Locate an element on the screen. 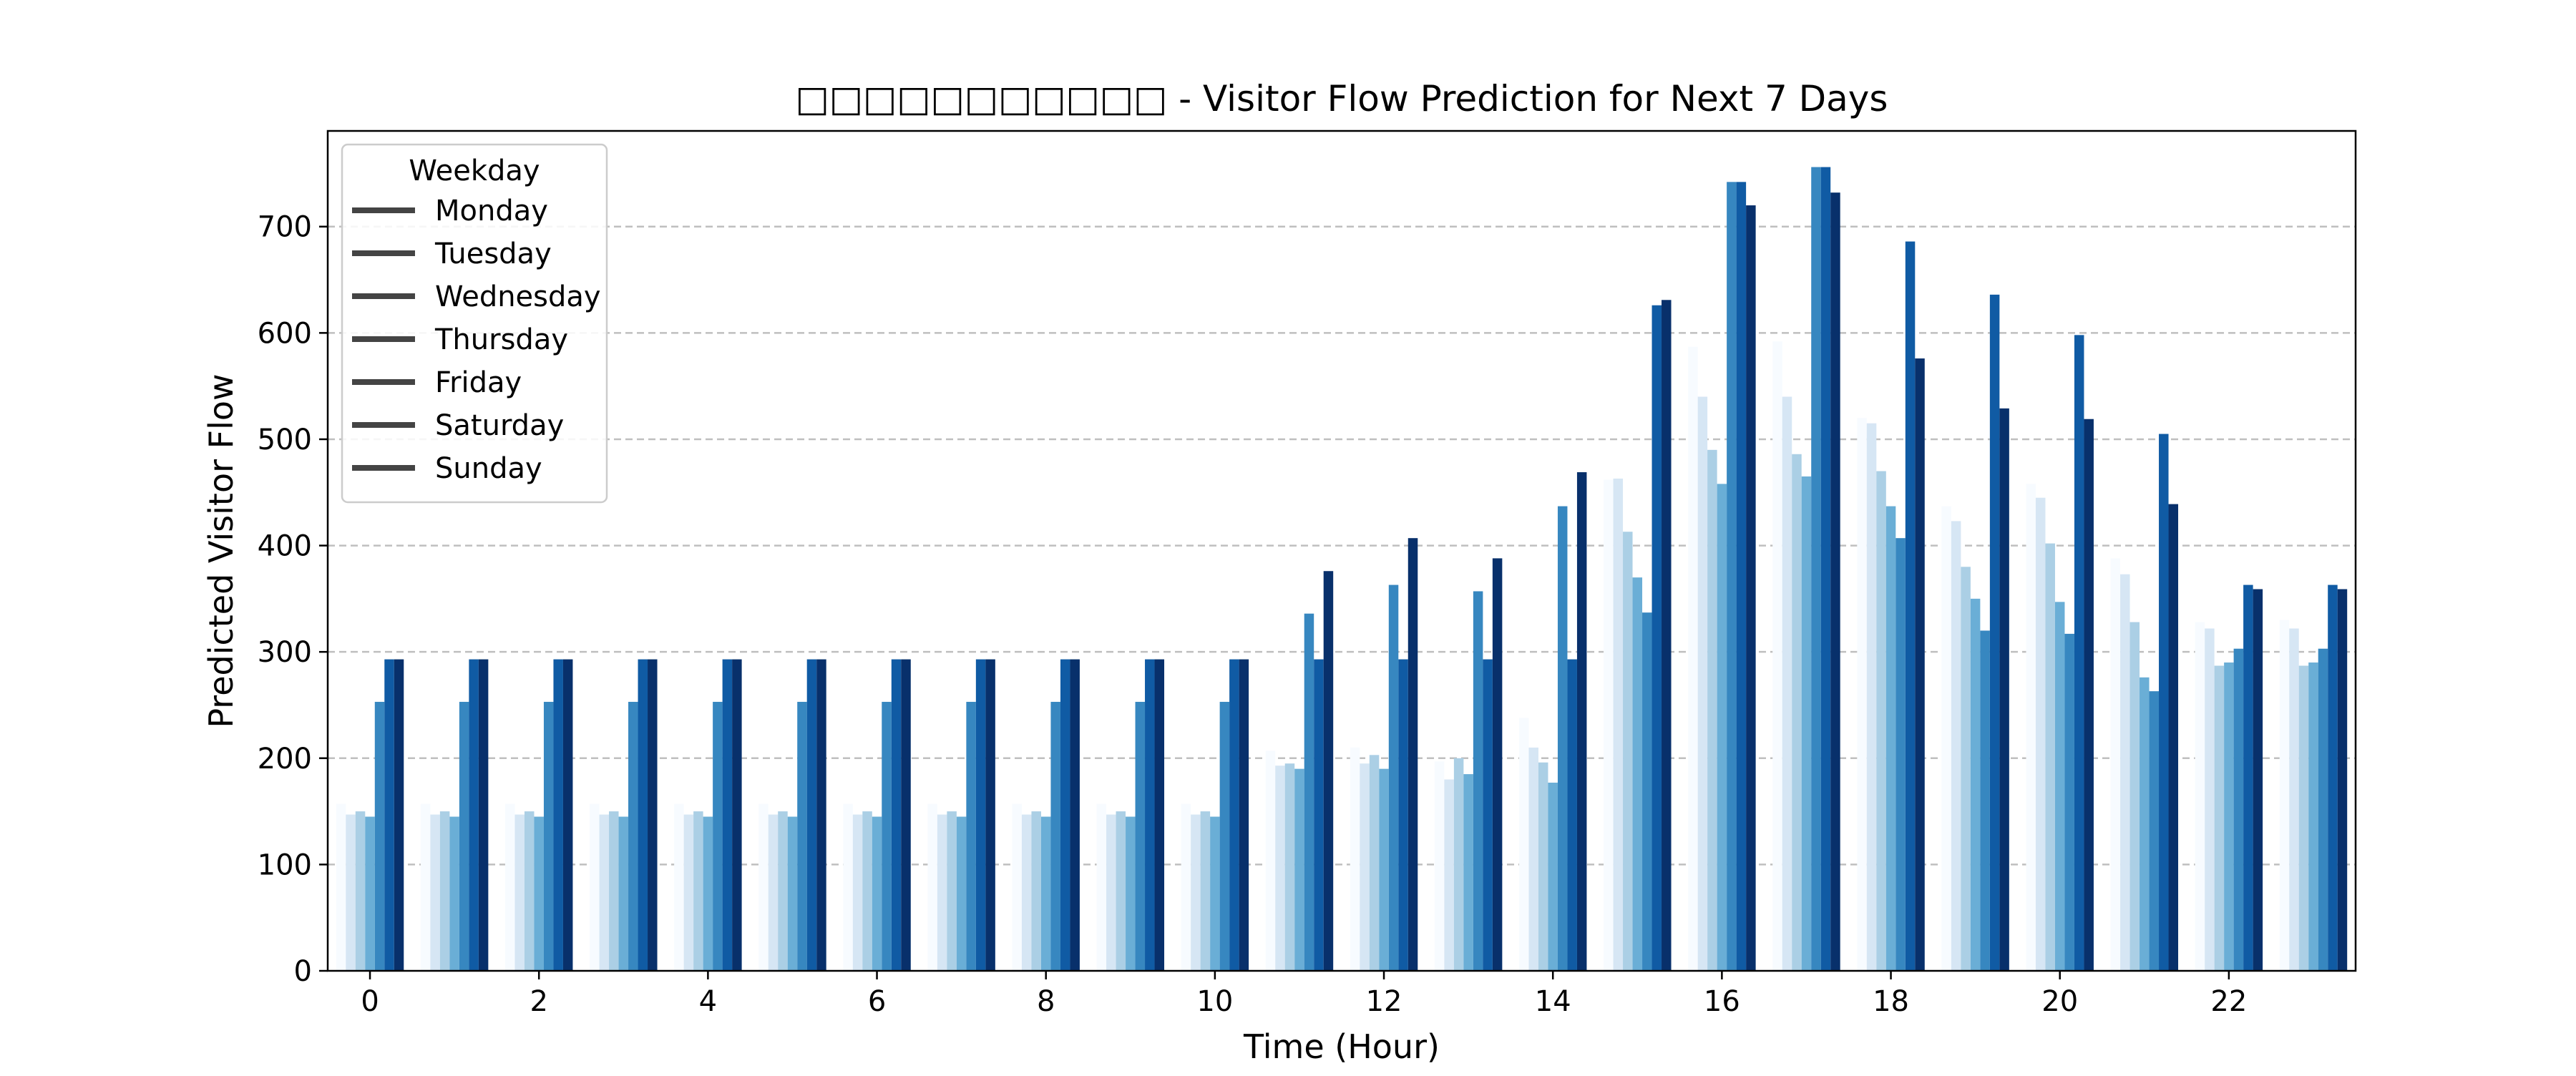 The height and width of the screenshot is (1076, 2576). y-tick-label: 700 is located at coordinates (285, 228).